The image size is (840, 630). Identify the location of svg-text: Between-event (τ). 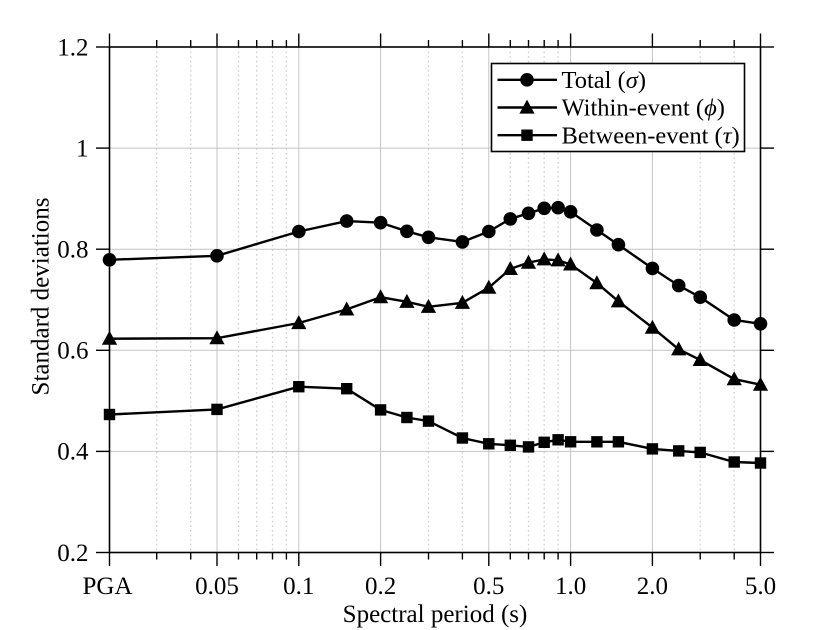
(651, 135).